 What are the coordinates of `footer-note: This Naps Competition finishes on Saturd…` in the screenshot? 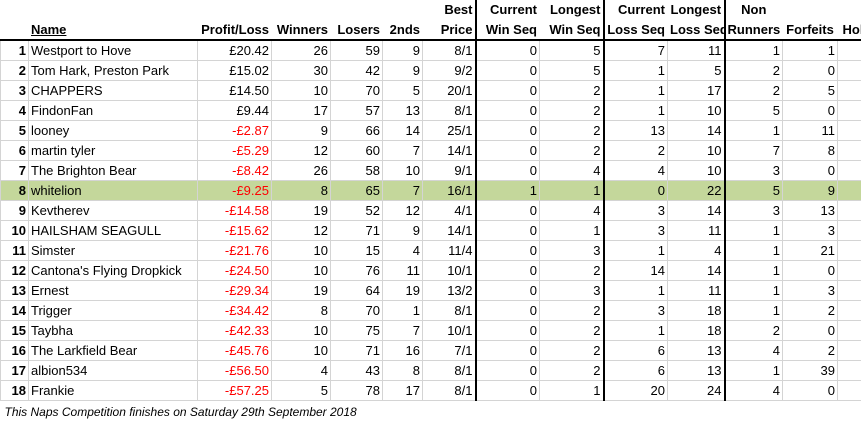 It's located at (180, 412).